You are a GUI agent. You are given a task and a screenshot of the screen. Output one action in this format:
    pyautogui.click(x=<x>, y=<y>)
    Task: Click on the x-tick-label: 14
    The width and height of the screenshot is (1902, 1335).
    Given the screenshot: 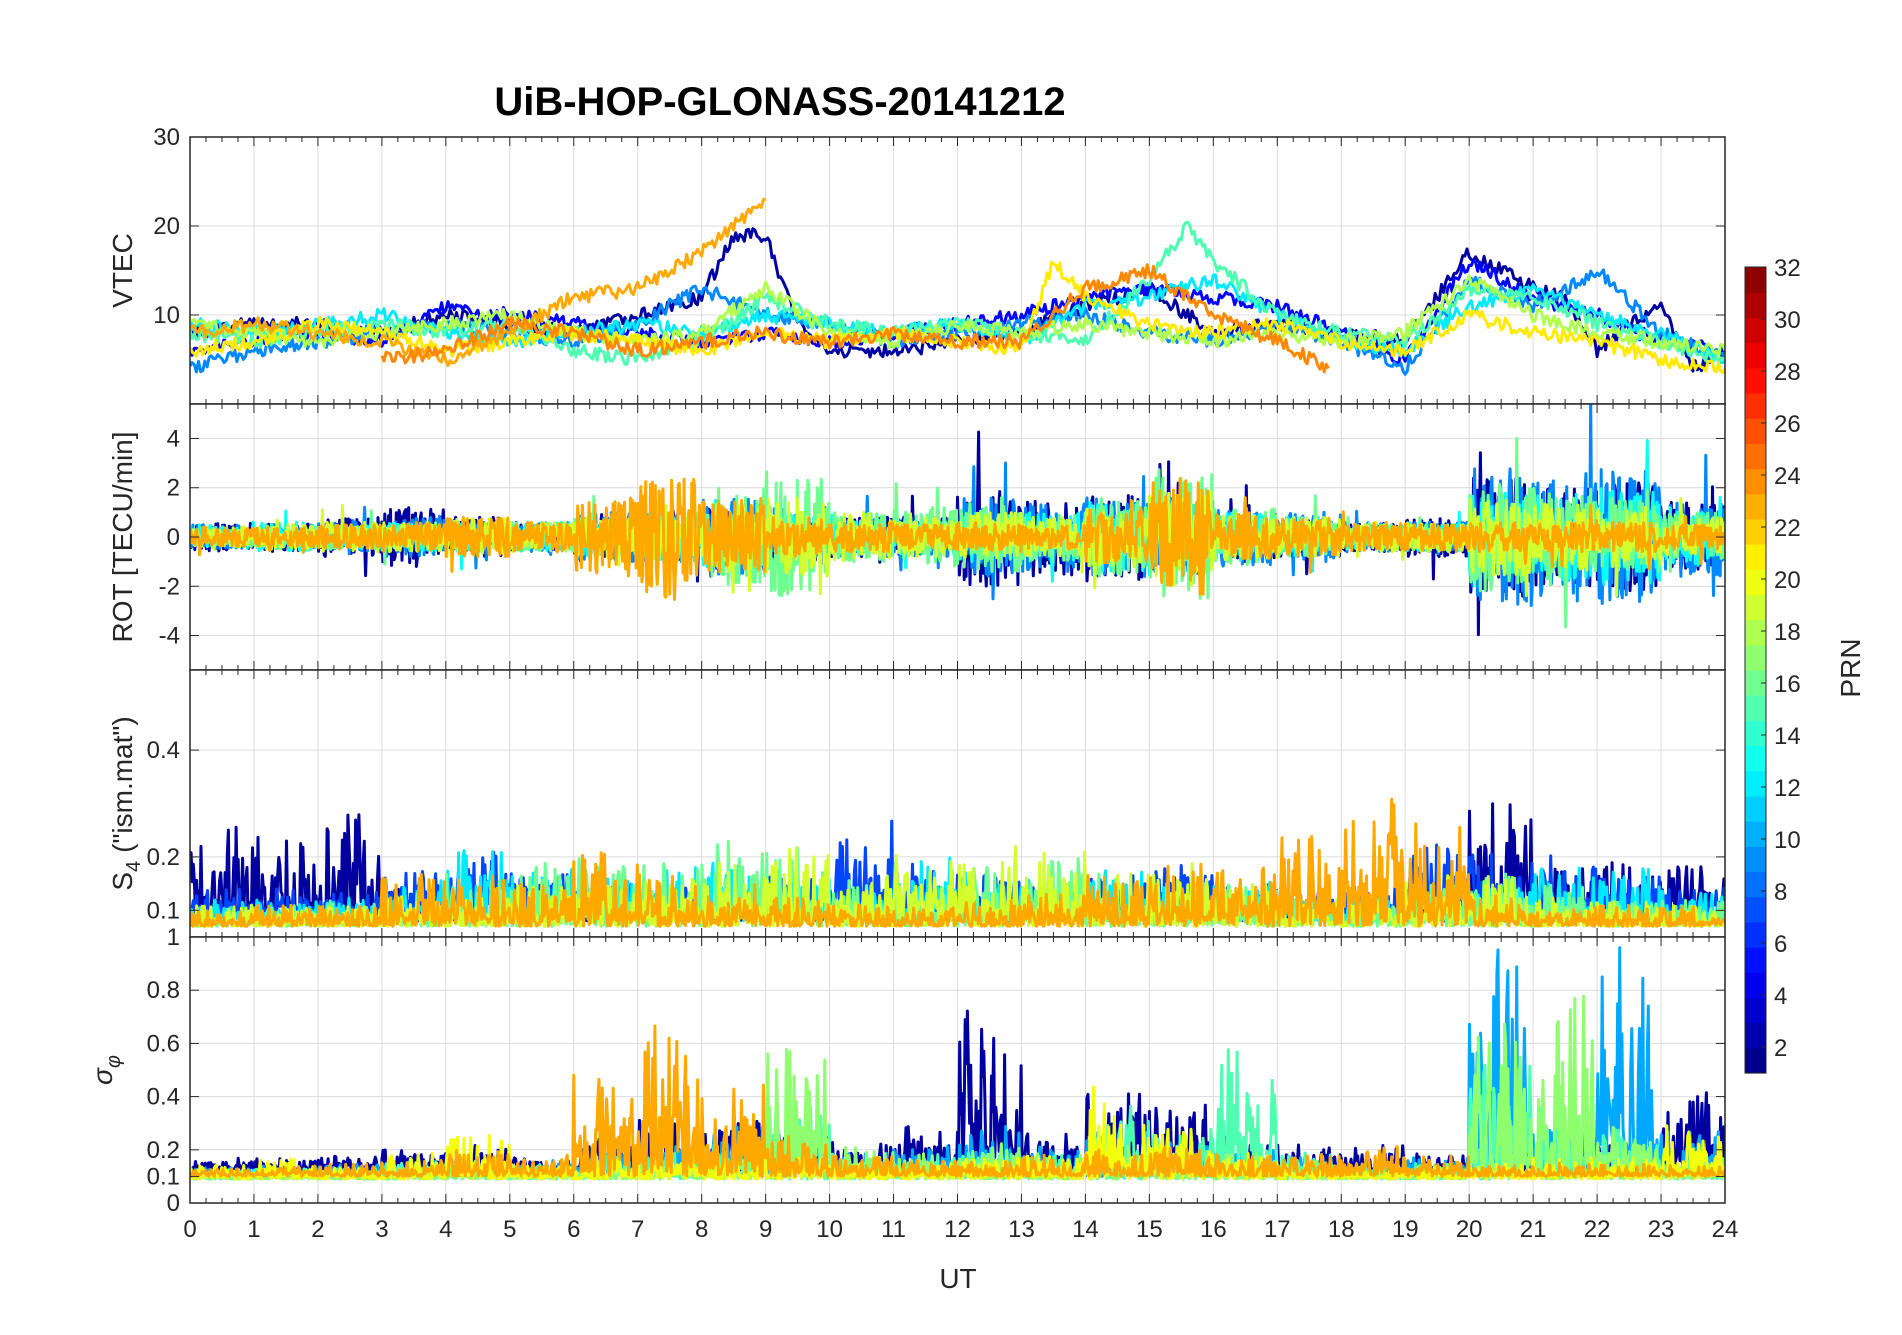 What is the action you would take?
    pyautogui.click(x=1085, y=1229)
    